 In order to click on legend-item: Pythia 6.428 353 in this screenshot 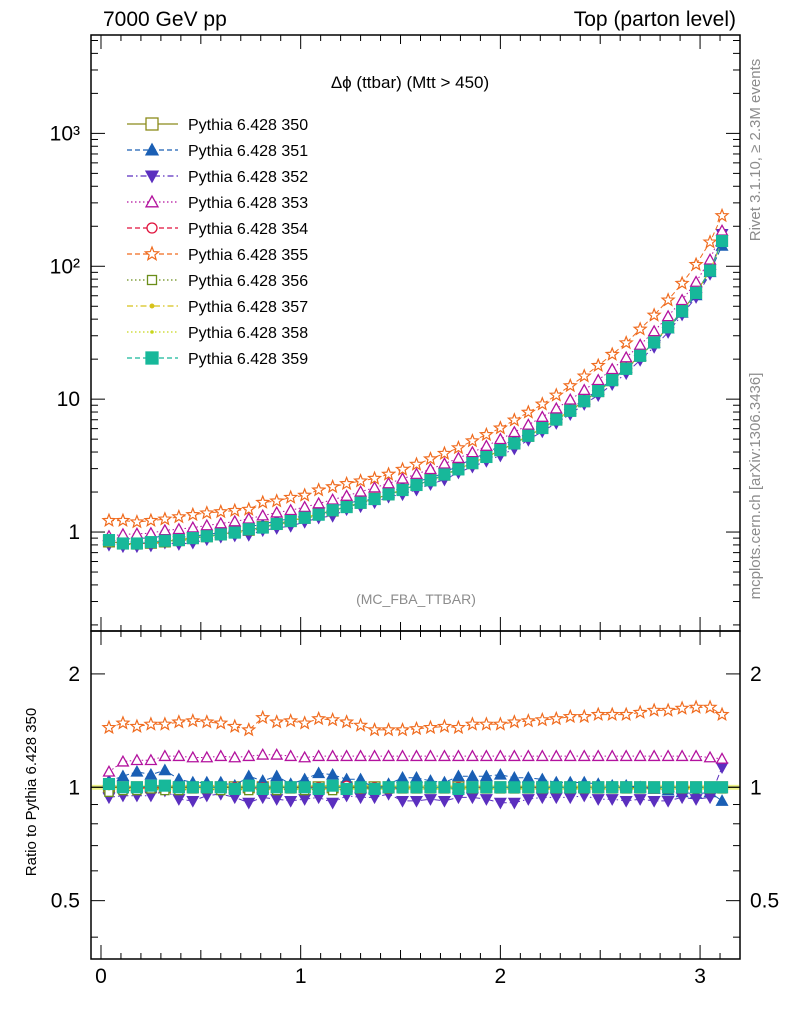, I will do `click(217, 203)`.